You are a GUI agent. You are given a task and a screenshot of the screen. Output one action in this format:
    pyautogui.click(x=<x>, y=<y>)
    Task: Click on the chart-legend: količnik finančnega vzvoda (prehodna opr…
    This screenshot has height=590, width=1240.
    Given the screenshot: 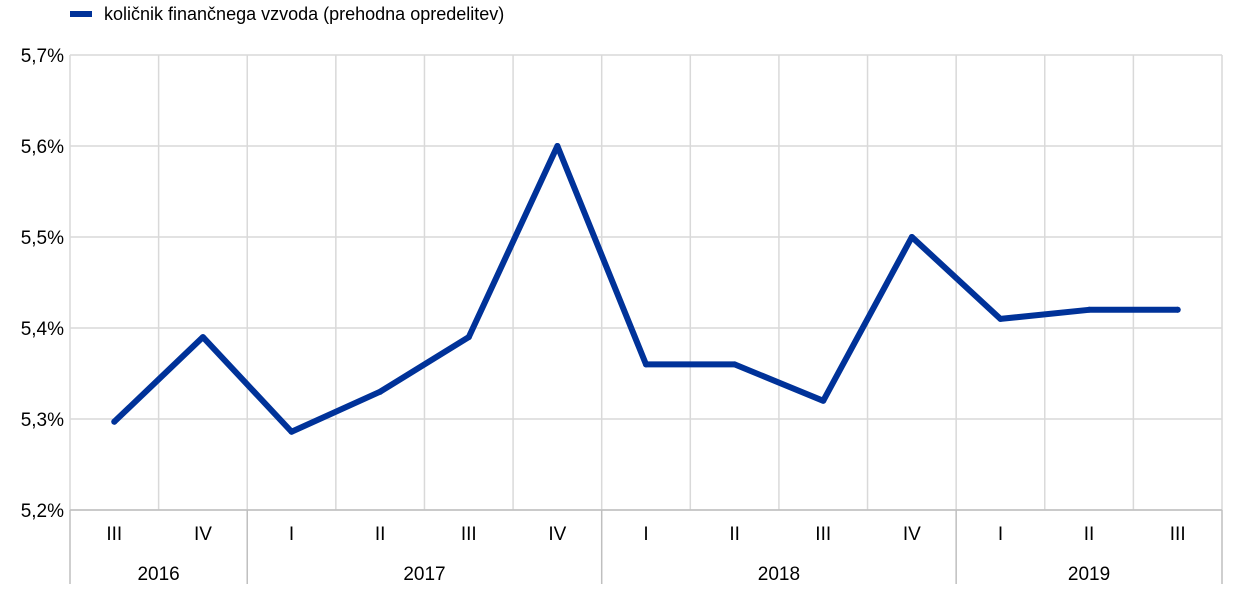 What is the action you would take?
    pyautogui.click(x=287, y=14)
    